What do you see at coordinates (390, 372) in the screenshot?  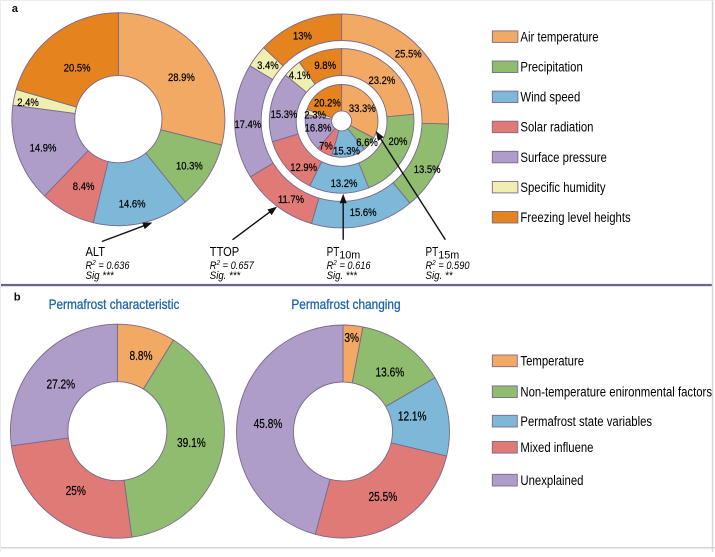 I see `svg-text: 13.6%` at bounding box center [390, 372].